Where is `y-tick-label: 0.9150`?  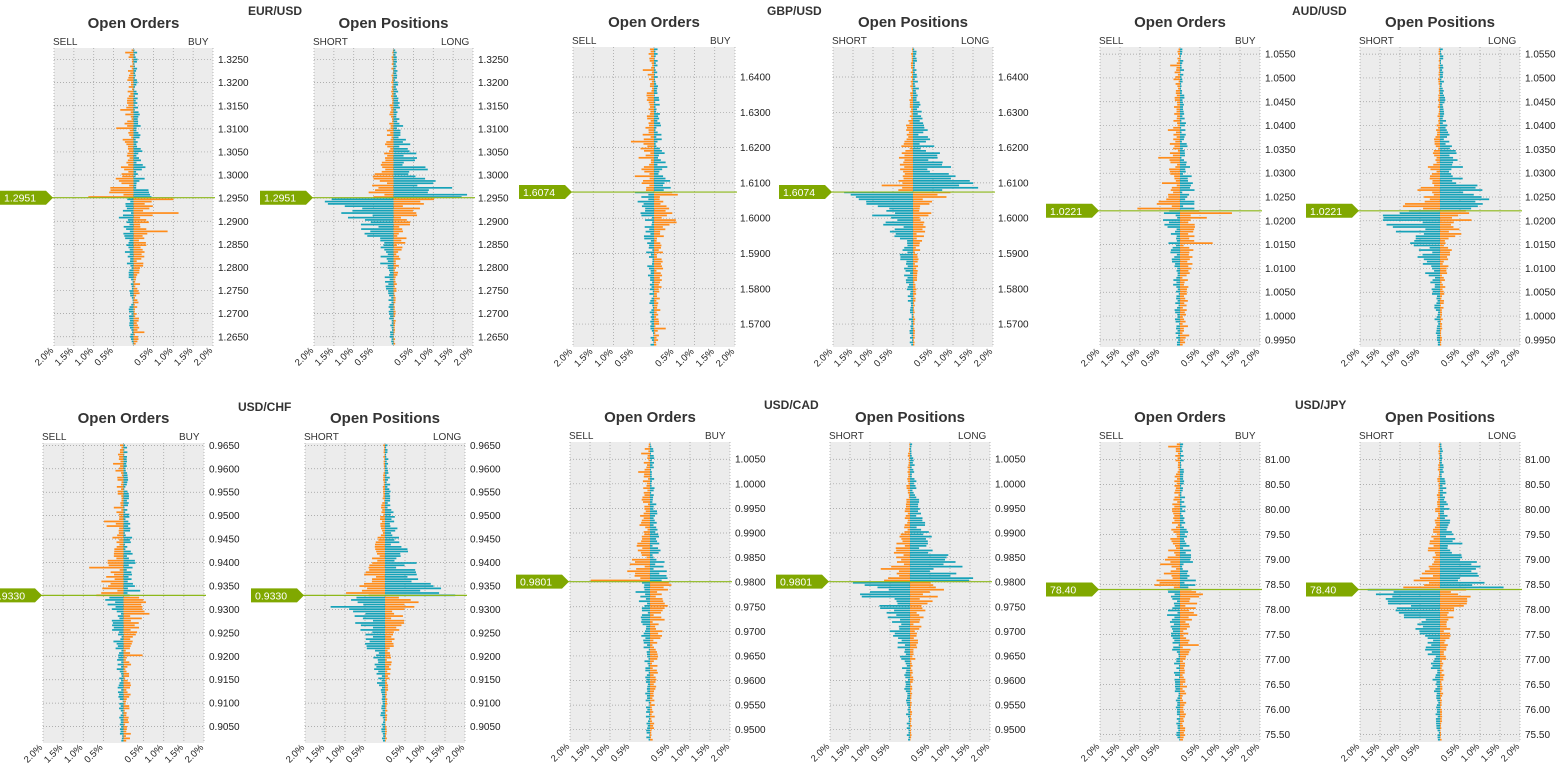
y-tick-label: 0.9150 is located at coordinates (224, 680).